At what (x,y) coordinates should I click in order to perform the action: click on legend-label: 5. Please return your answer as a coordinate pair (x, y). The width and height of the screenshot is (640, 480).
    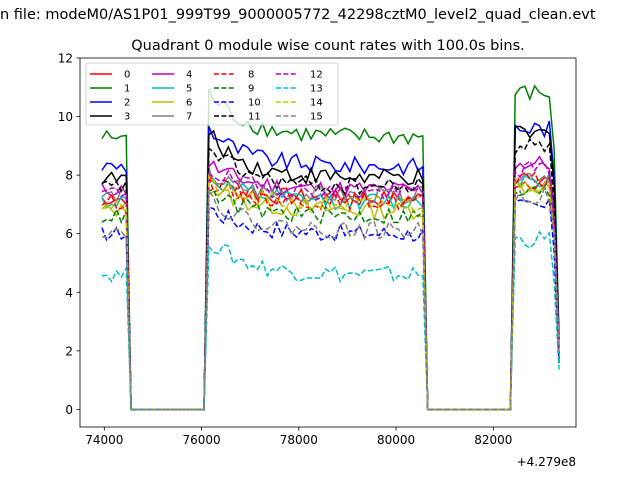
    Looking at the image, I should click on (189, 89).